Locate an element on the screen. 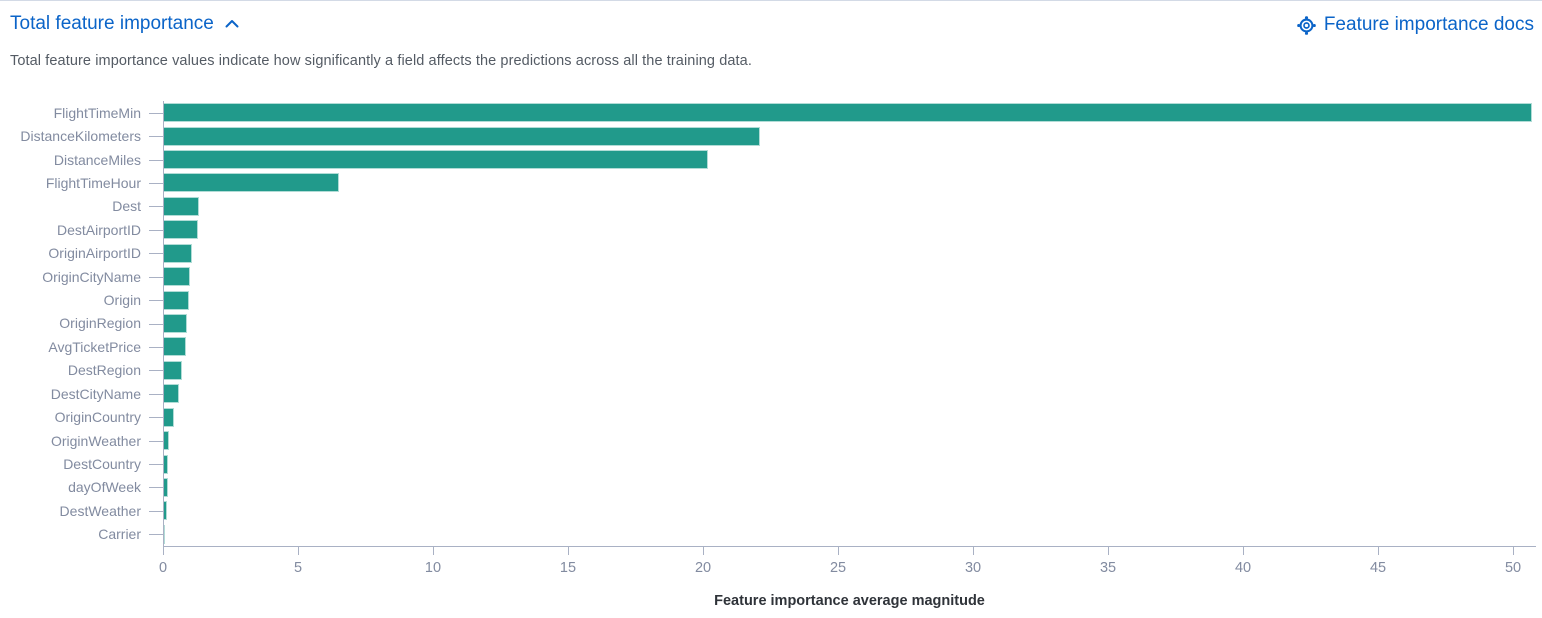  y-axis-label: dayOfWeek is located at coordinates (104, 487).